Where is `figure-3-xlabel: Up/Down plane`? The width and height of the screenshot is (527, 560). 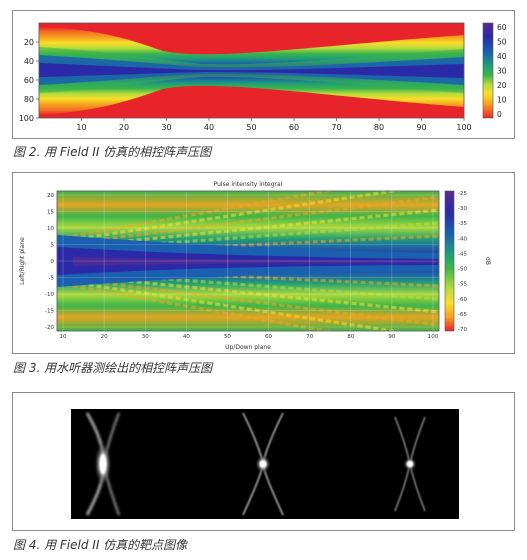 figure-3-xlabel: Up/Down plane is located at coordinates (248, 347).